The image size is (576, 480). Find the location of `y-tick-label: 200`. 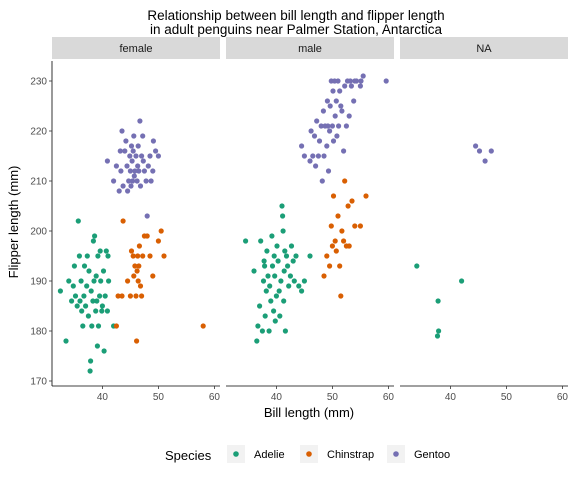

y-tick-label: 200 is located at coordinates (38, 232).